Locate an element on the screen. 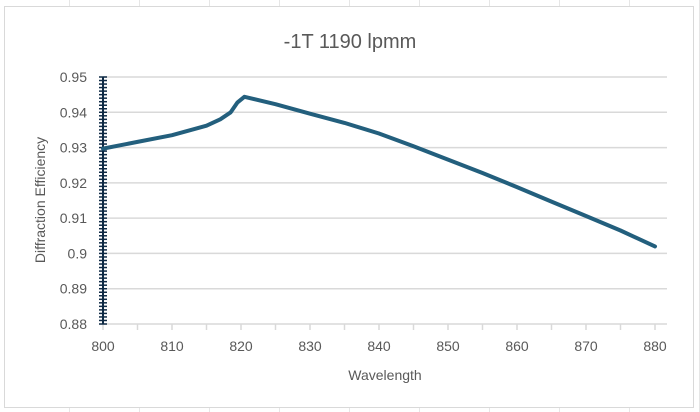 The image size is (700, 412). y-tick-label: 0.93 is located at coordinates (73, 148).